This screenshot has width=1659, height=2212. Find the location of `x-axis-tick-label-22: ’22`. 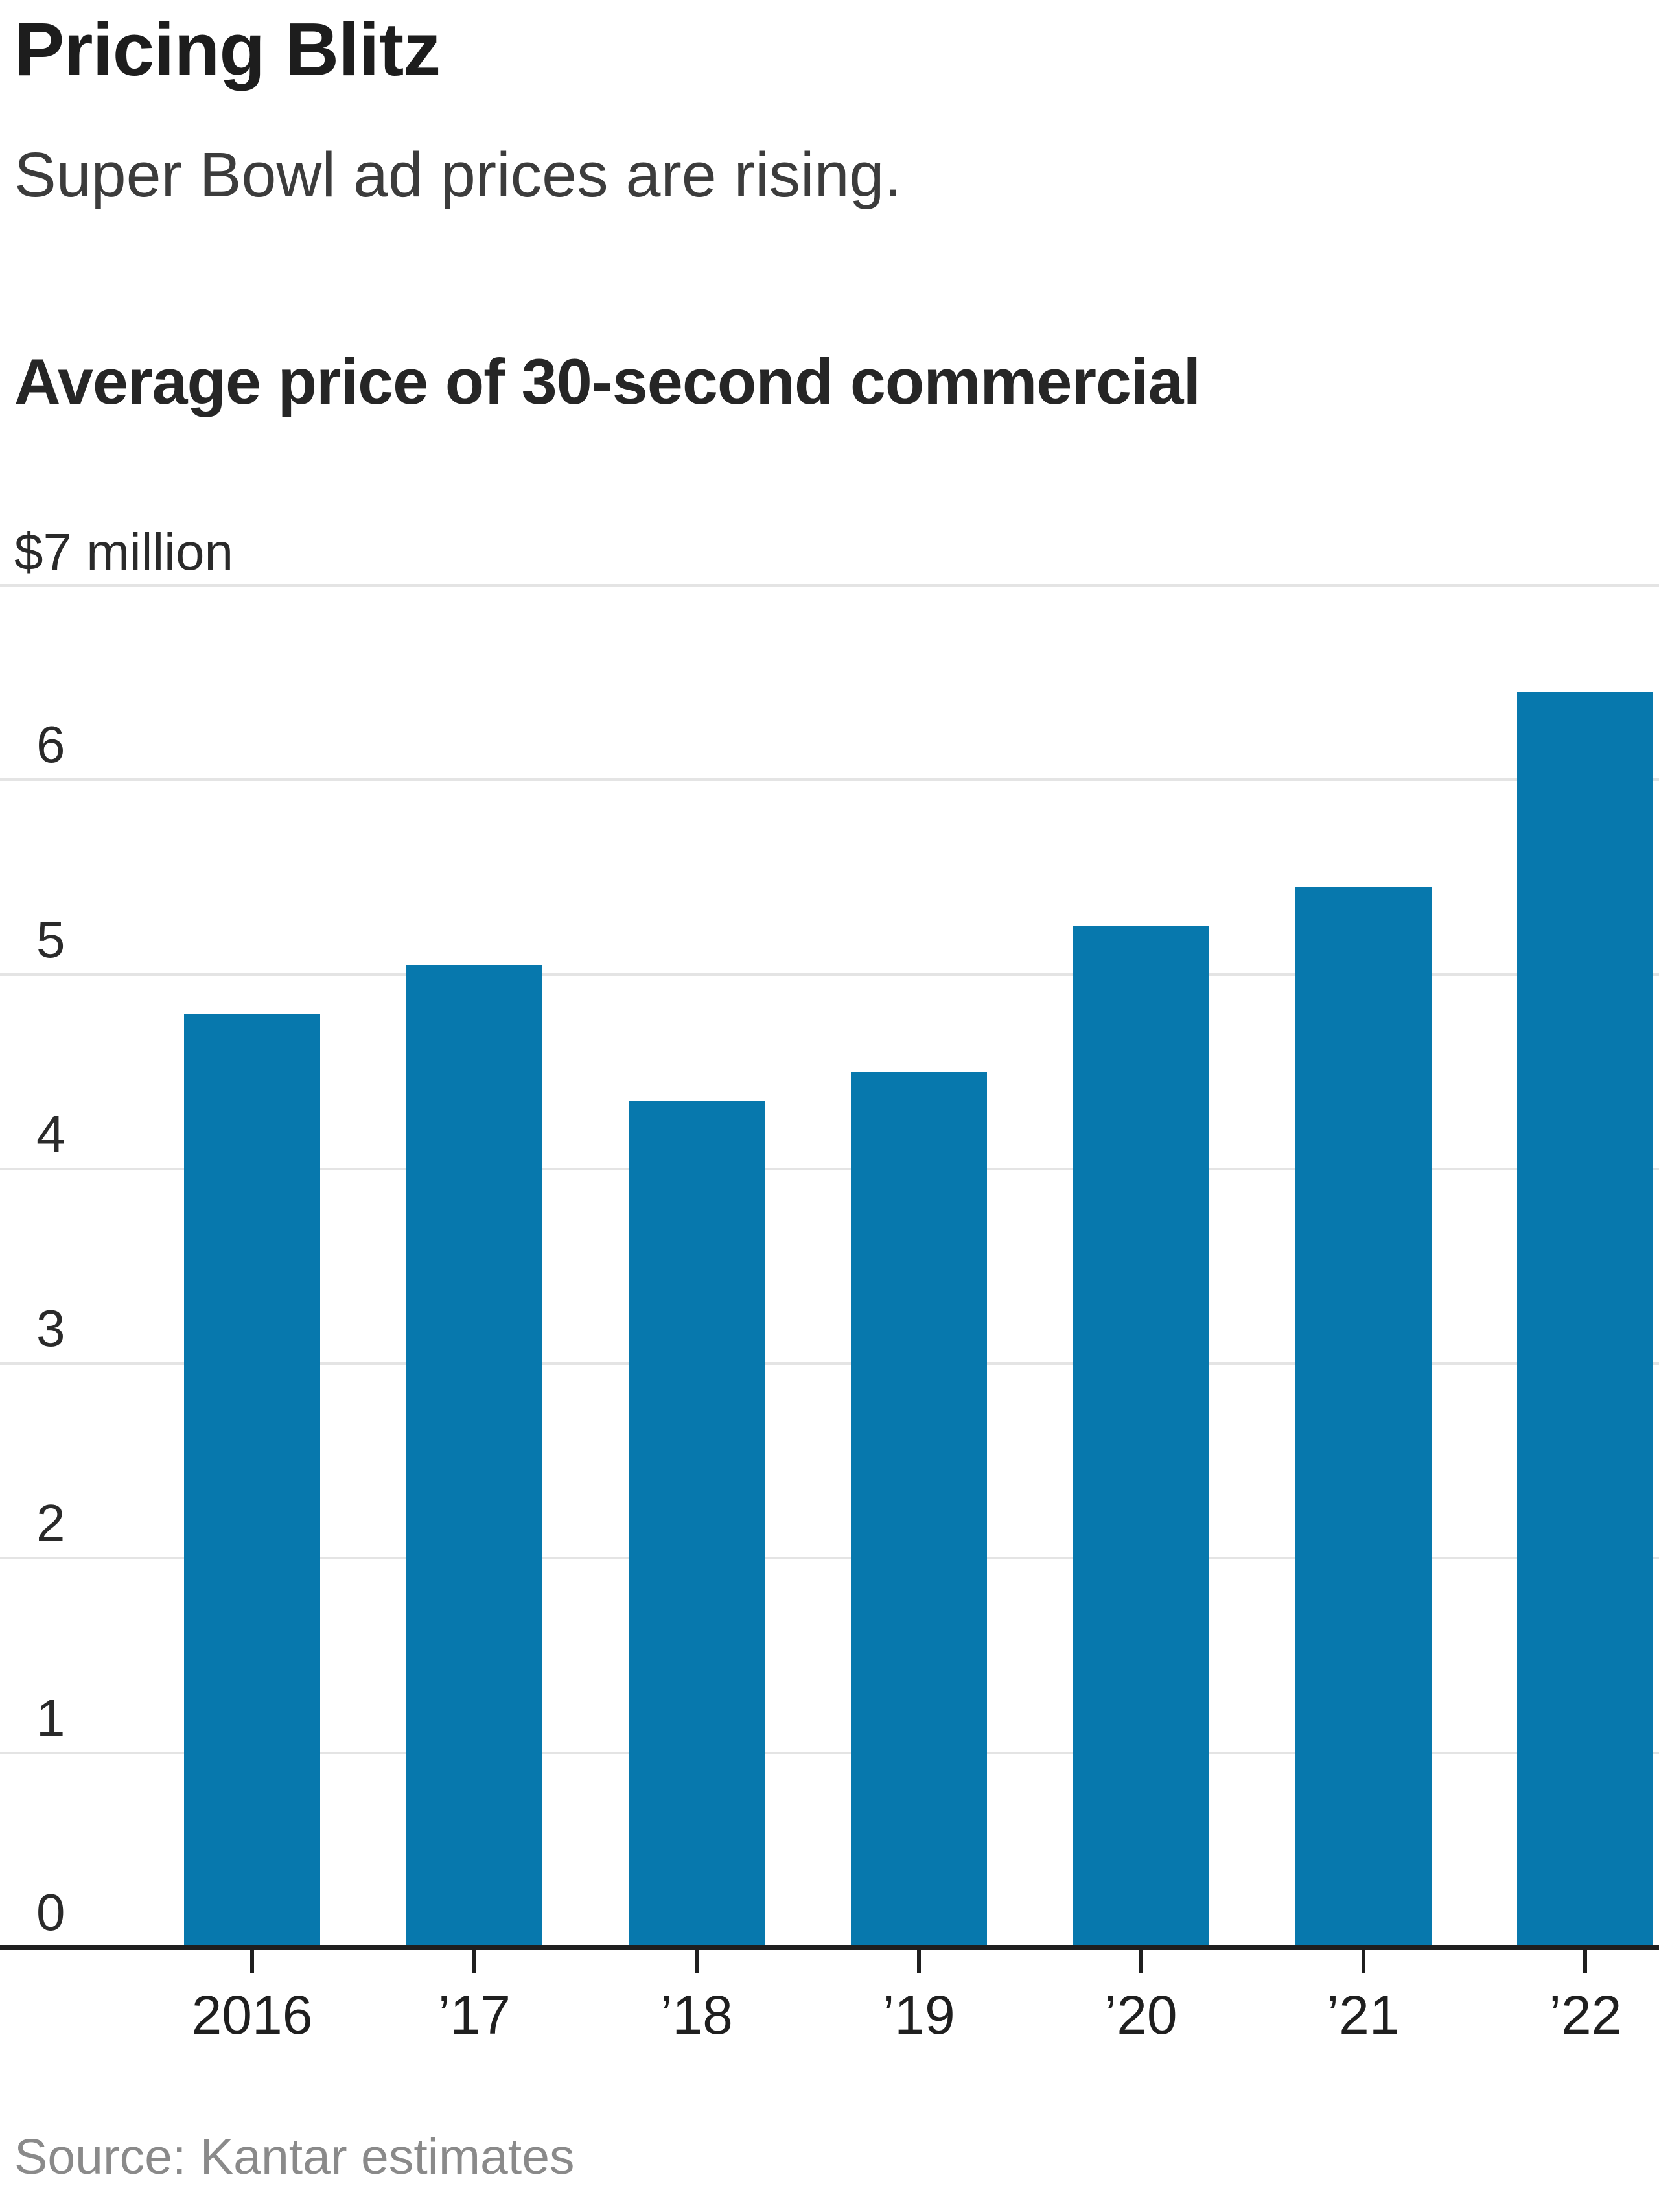

x-axis-tick-label-22: ’22 is located at coordinates (1586, 2015).